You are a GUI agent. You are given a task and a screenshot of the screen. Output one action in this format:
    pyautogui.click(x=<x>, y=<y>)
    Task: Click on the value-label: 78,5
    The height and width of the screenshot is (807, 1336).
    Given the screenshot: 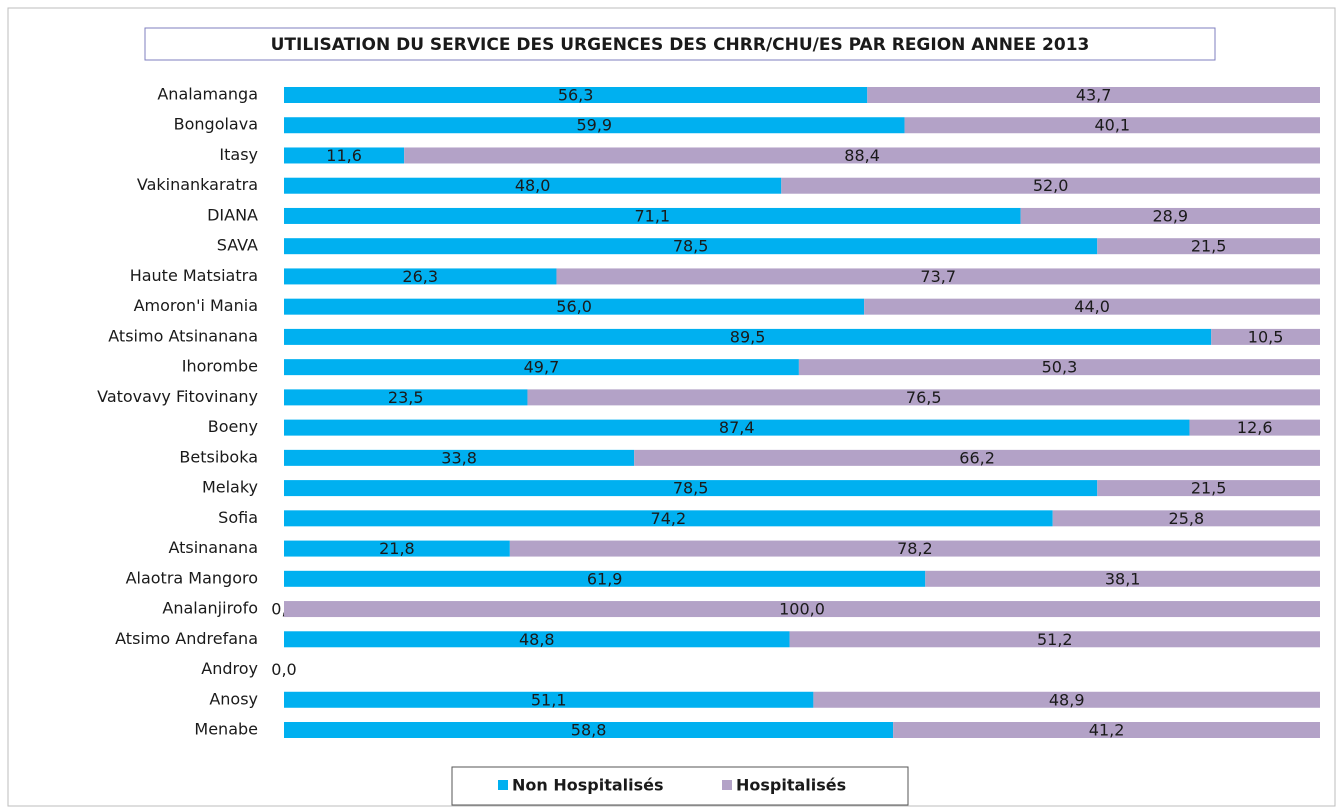 What is the action you would take?
    pyautogui.click(x=691, y=488)
    